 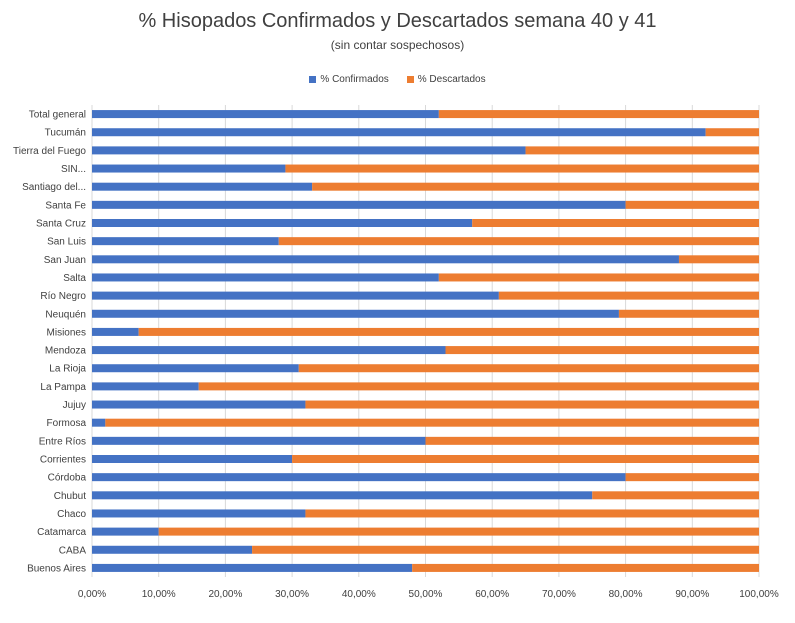 I want to click on category-label: Entre Ríos, so click(x=62, y=441).